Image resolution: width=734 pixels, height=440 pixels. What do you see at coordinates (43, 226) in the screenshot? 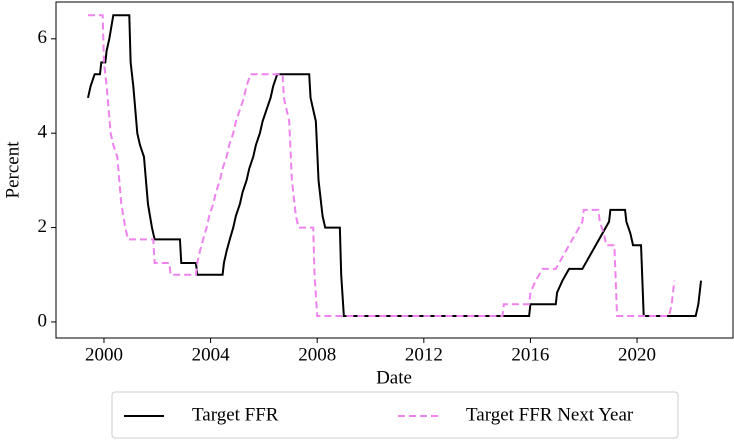
I see `y-tick-label: 2` at bounding box center [43, 226].